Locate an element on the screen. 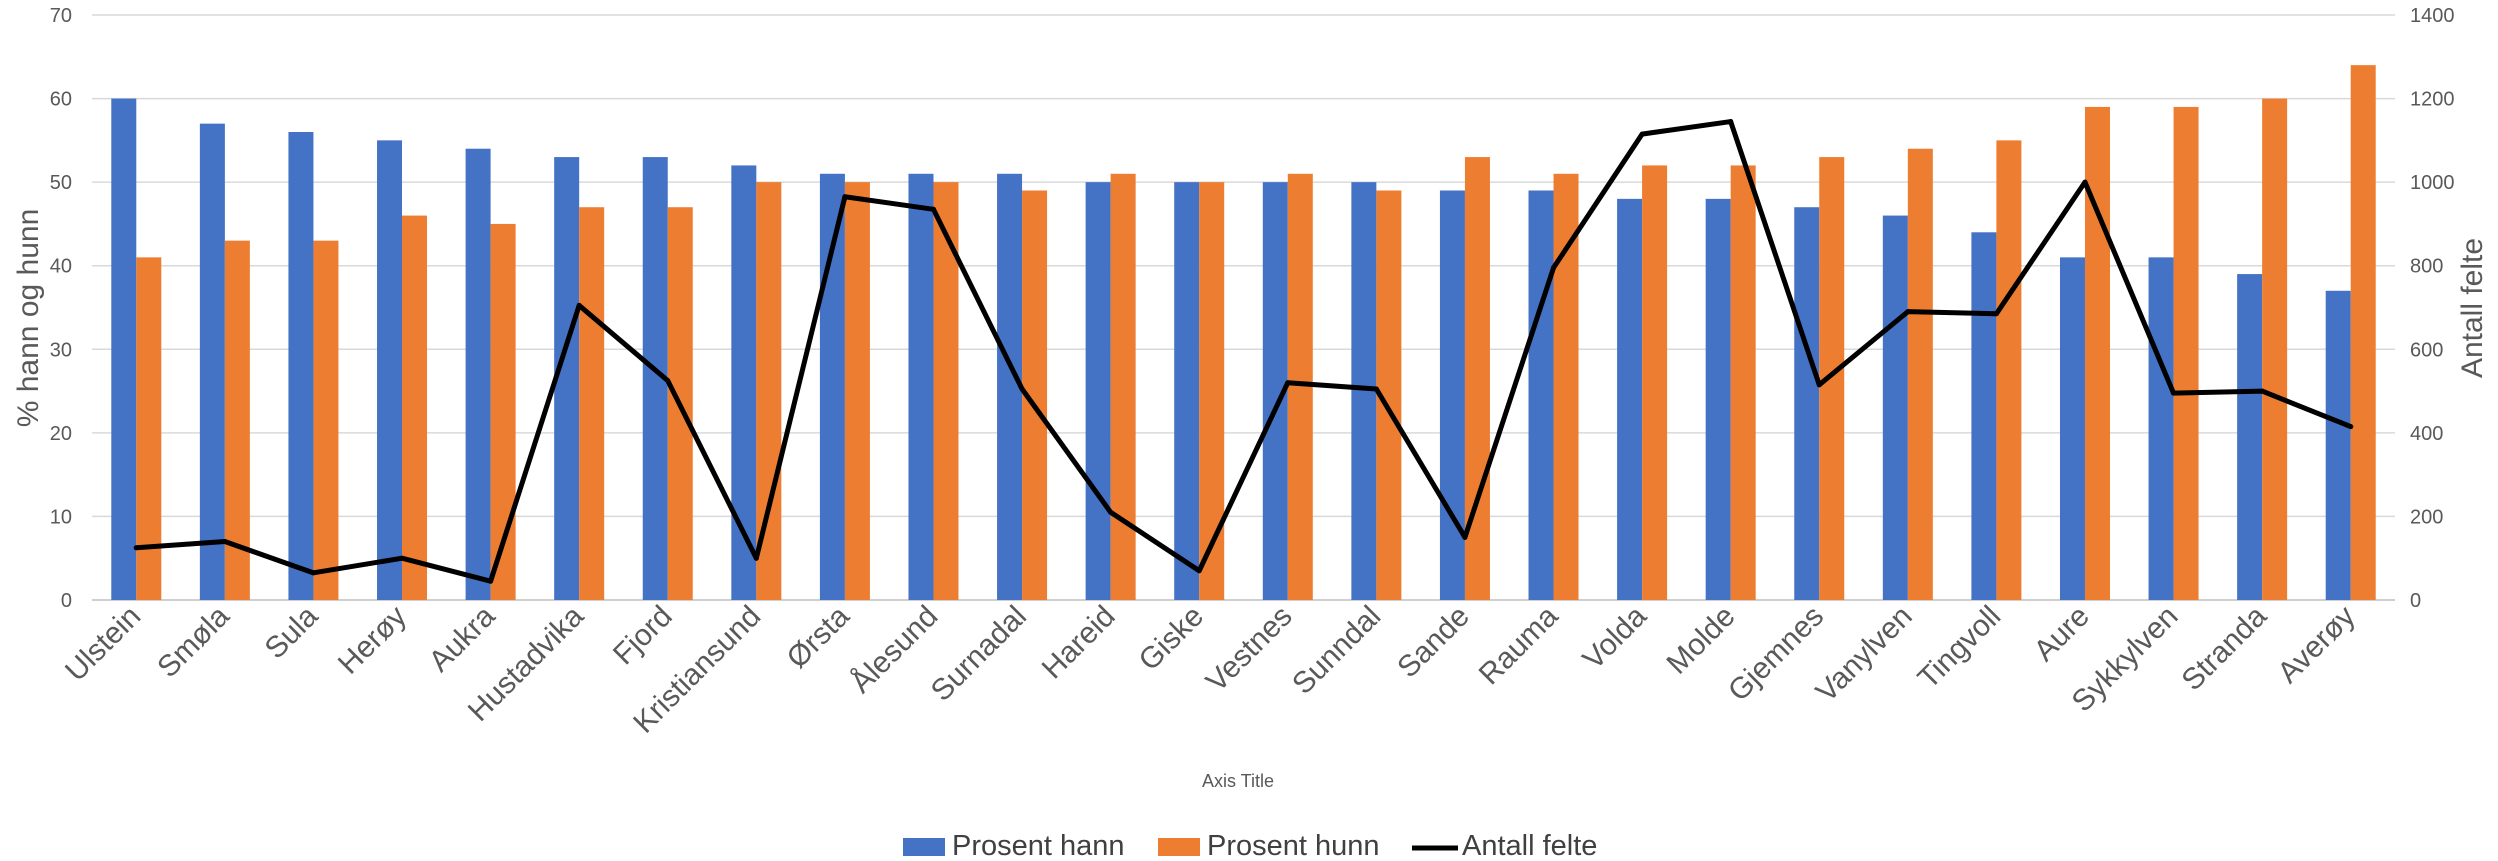 The image size is (2498, 861). point-antall-felte-vanylven is located at coordinates (1908, 312).